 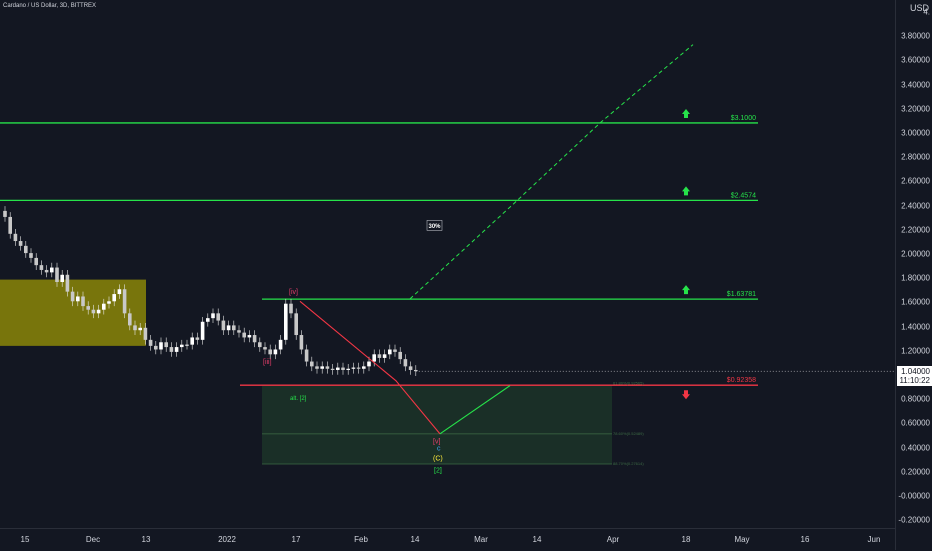 What do you see at coordinates (915, 327) in the screenshot?
I see `price-tick: 1.40000` at bounding box center [915, 327].